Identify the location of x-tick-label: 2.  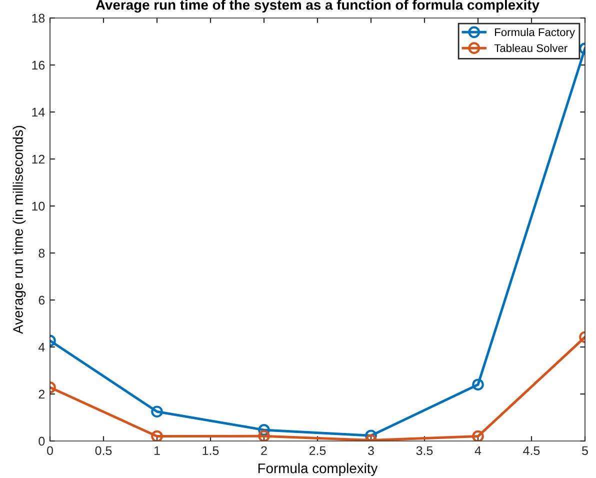
(264, 450).